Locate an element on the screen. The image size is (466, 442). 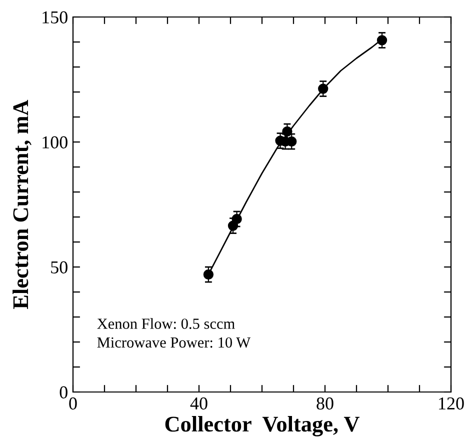
y-axis-title: Electron Current, mA is located at coordinates (22, 204).